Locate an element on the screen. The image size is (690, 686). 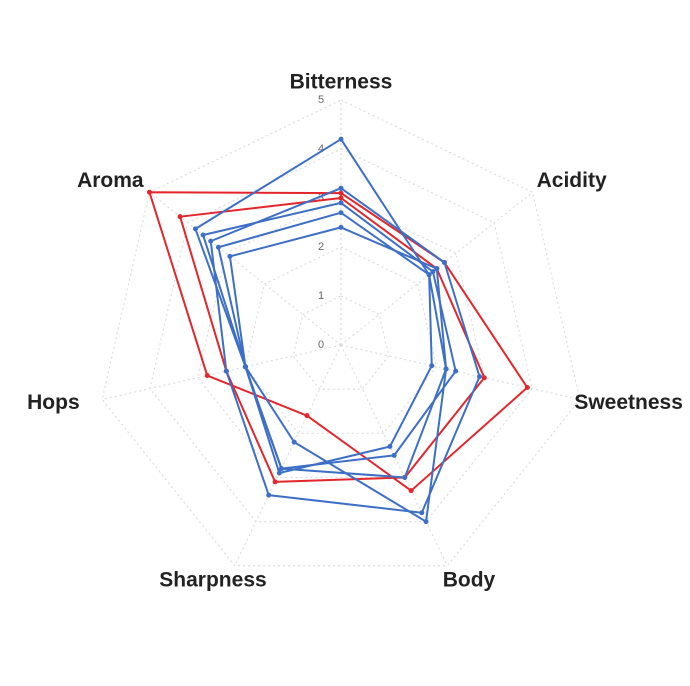
tick-label: 5 is located at coordinates (321, 100).